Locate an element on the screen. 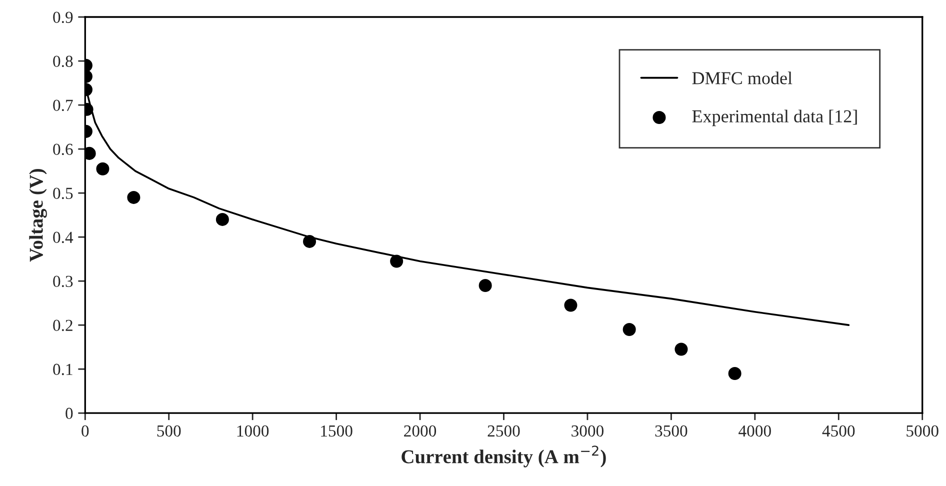 The image size is (946, 486). x-tick-label: 1500 is located at coordinates (336, 431).